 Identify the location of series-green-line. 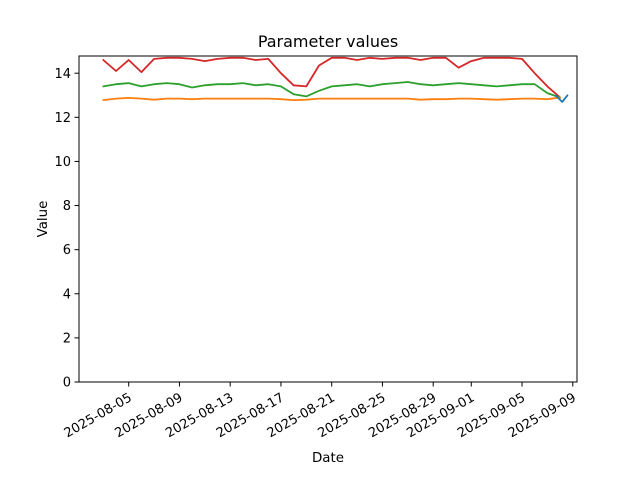
(331, 90).